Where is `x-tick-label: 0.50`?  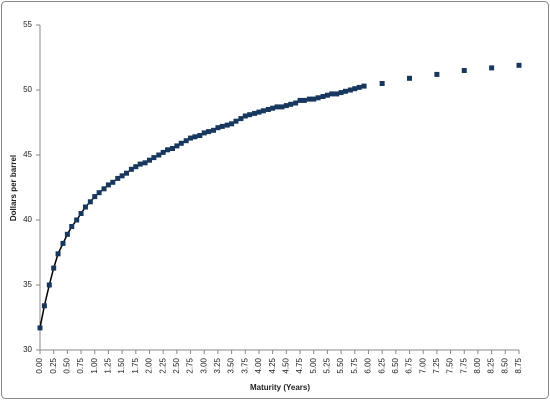 x-tick-label: 0.50 is located at coordinates (66, 365).